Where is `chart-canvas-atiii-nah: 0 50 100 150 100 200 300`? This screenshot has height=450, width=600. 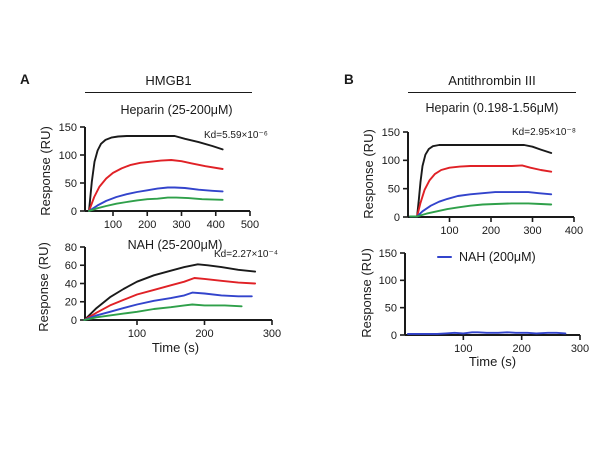
chart-canvas-atiii-nah: 0 50 100 150 100 200 300 is located at coordinates (484, 301).